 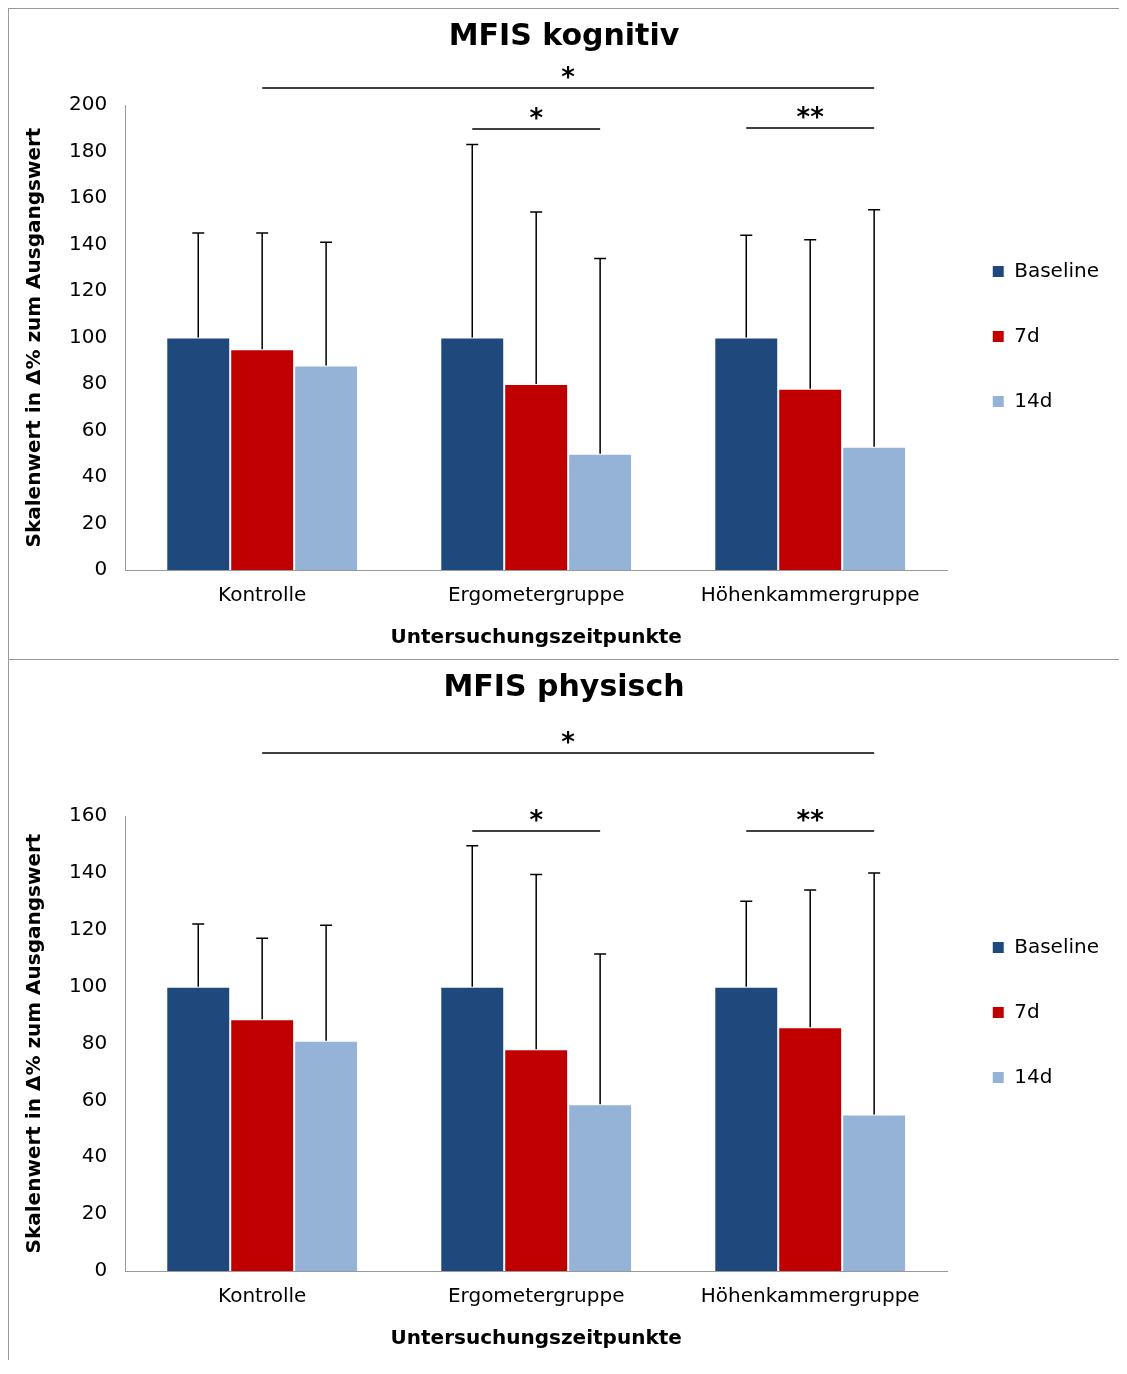 I want to click on y-tick-label: 180, so click(x=88, y=149).